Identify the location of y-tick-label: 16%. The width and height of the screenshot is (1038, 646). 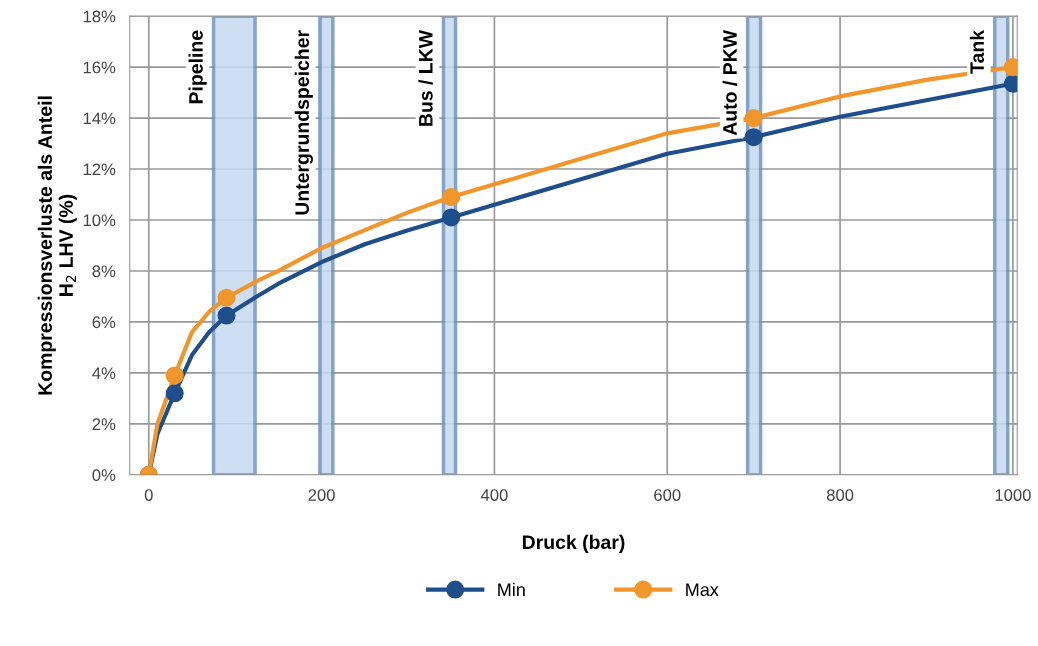
(99, 67).